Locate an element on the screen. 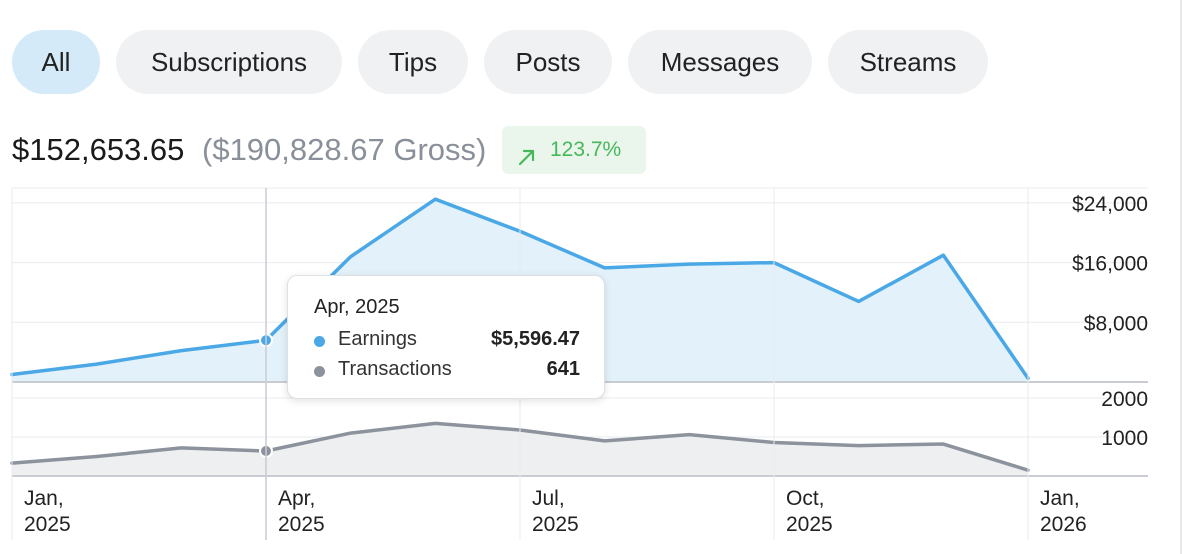  x-tick-label: Oct, is located at coordinates (805, 498).